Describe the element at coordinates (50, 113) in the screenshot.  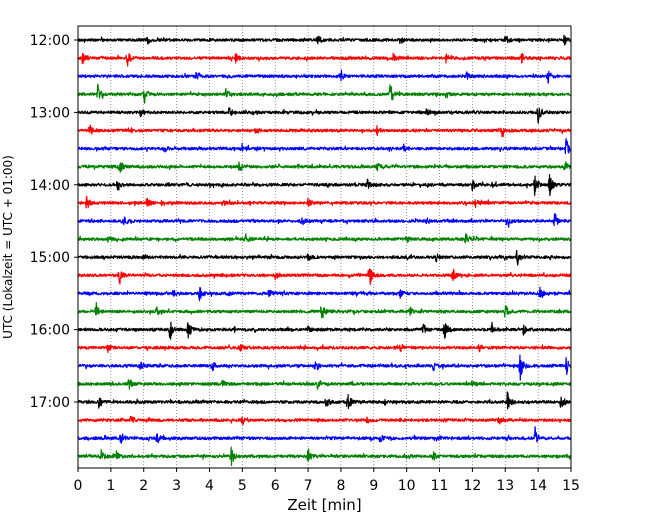
I see `y-tick-label-1: 13:00` at that location.